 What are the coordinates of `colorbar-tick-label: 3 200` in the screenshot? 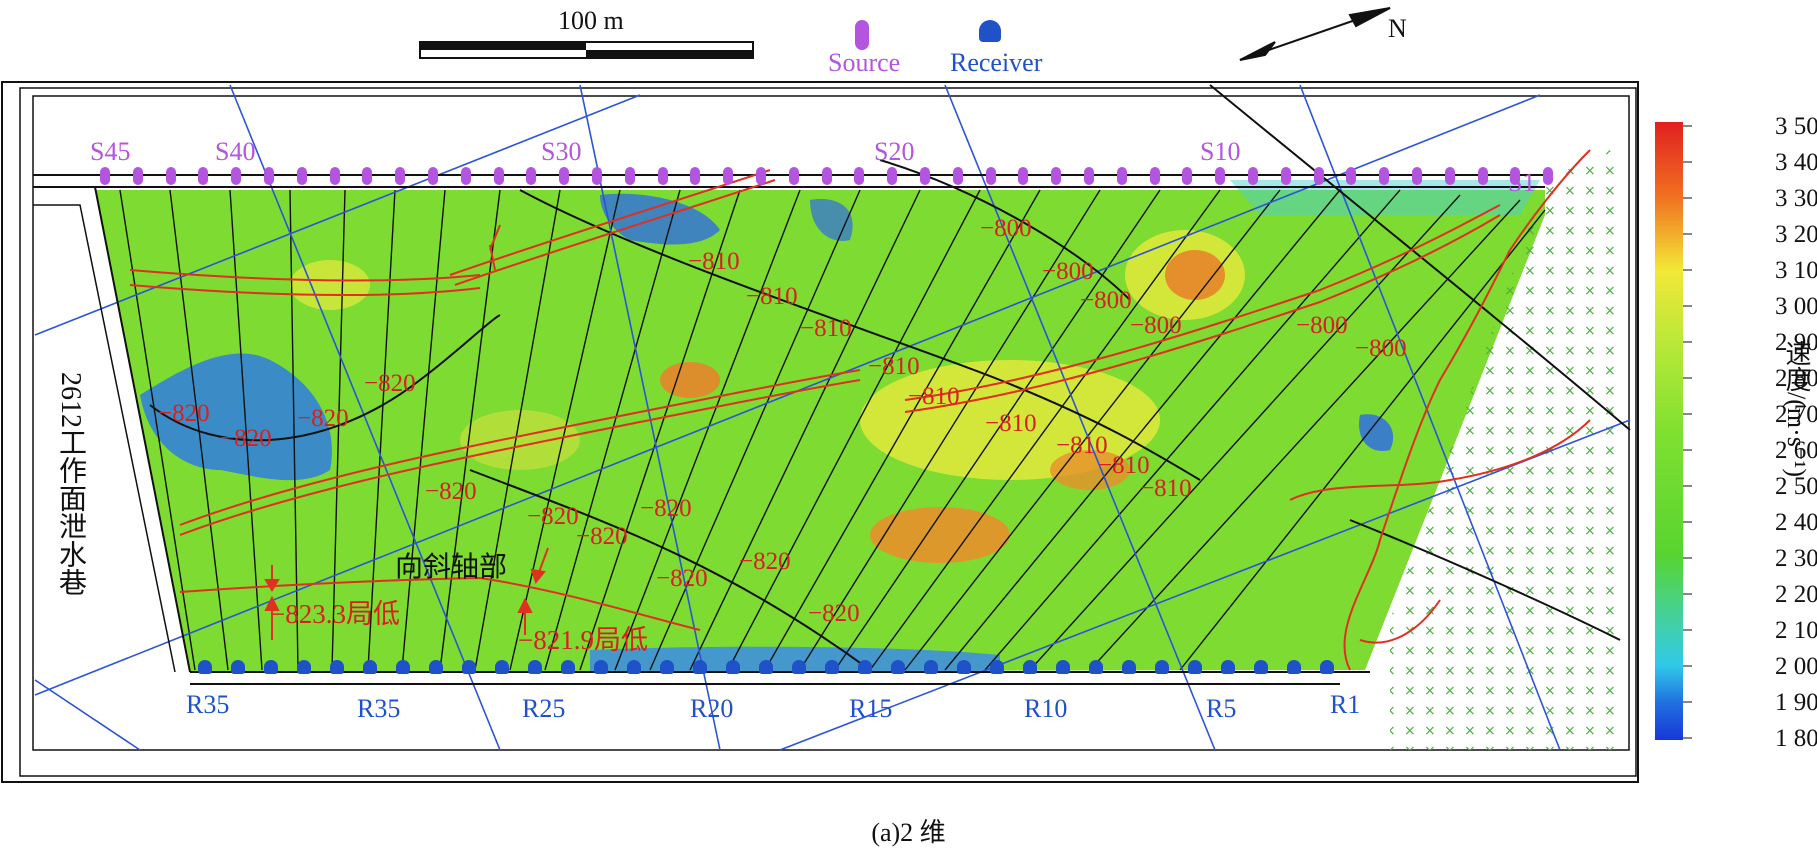 It's located at (1796, 234).